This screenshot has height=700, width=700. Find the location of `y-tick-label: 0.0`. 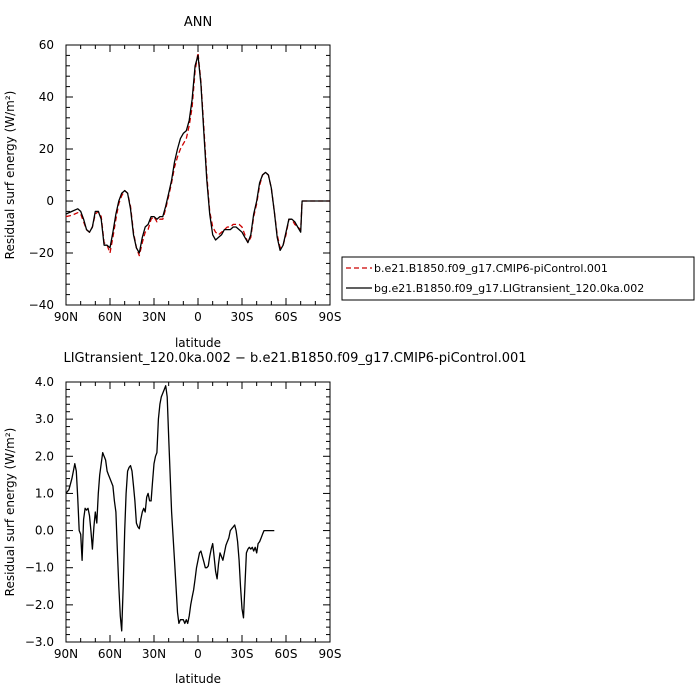

y-tick-label: 0.0 is located at coordinates (44, 531).